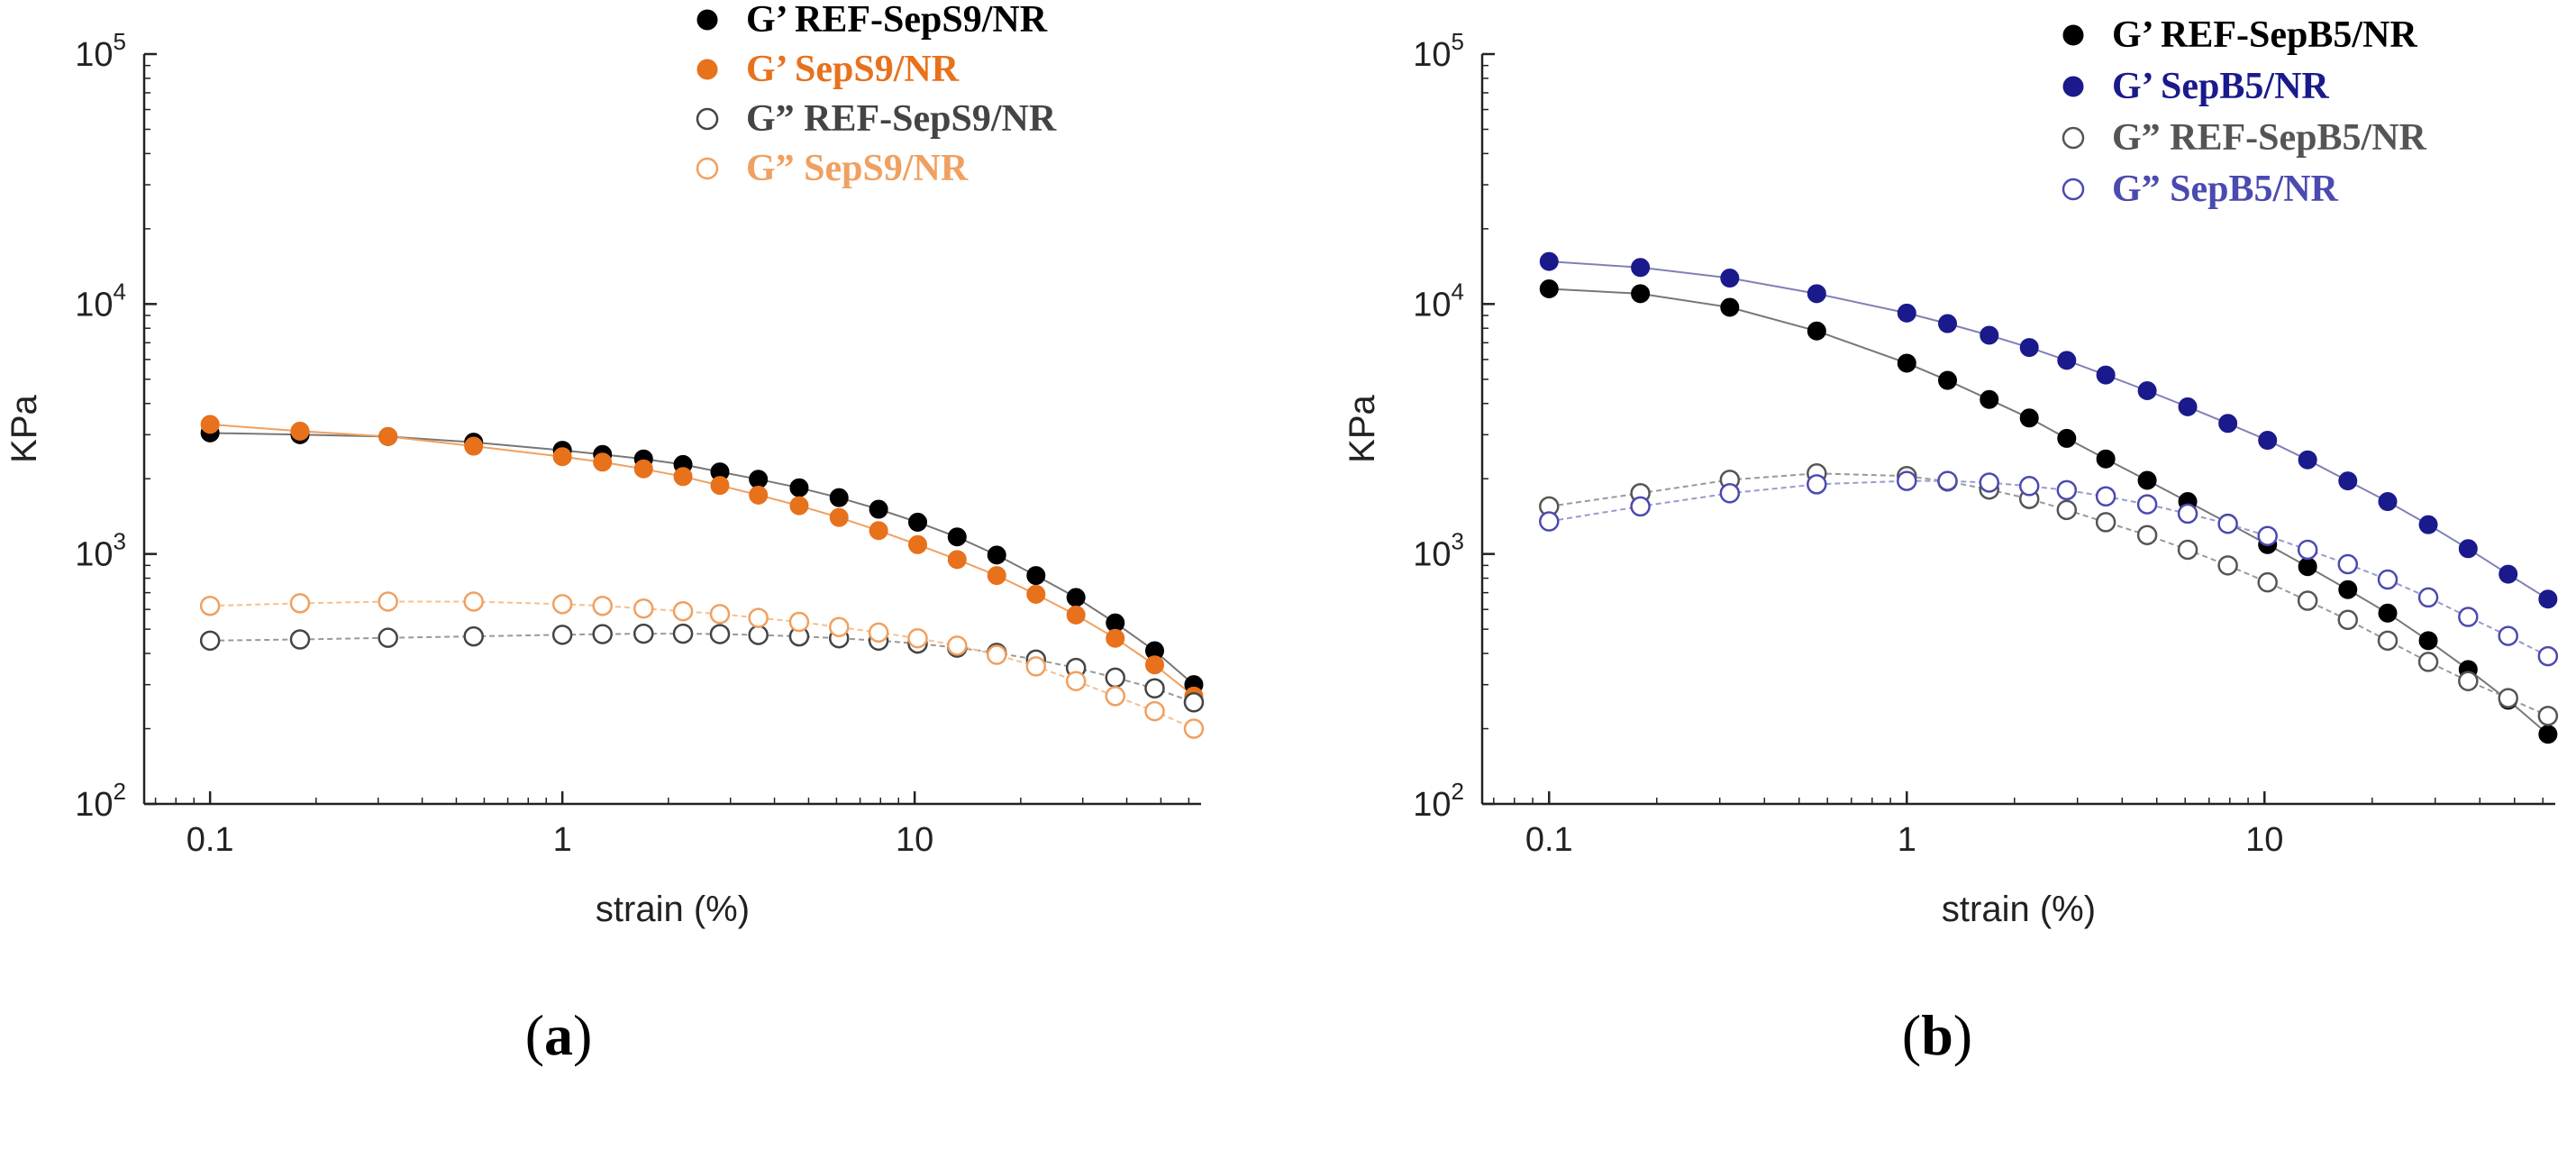 This screenshot has height=1150, width=2576. I want to click on legend-entry: G’ SepB5/NR, so click(2220, 86).